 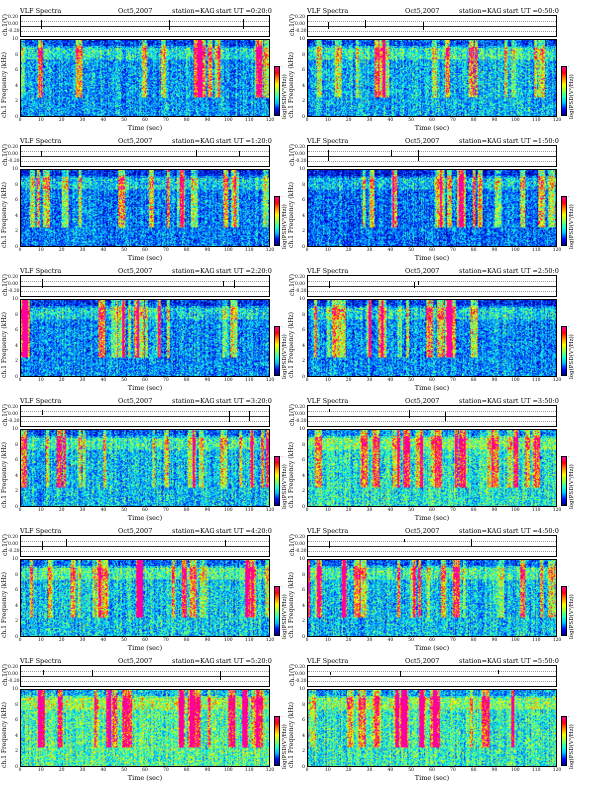 What do you see at coordinates (303, 216) in the screenshot?
I see `frequency-tick-label: 4` at bounding box center [303, 216].